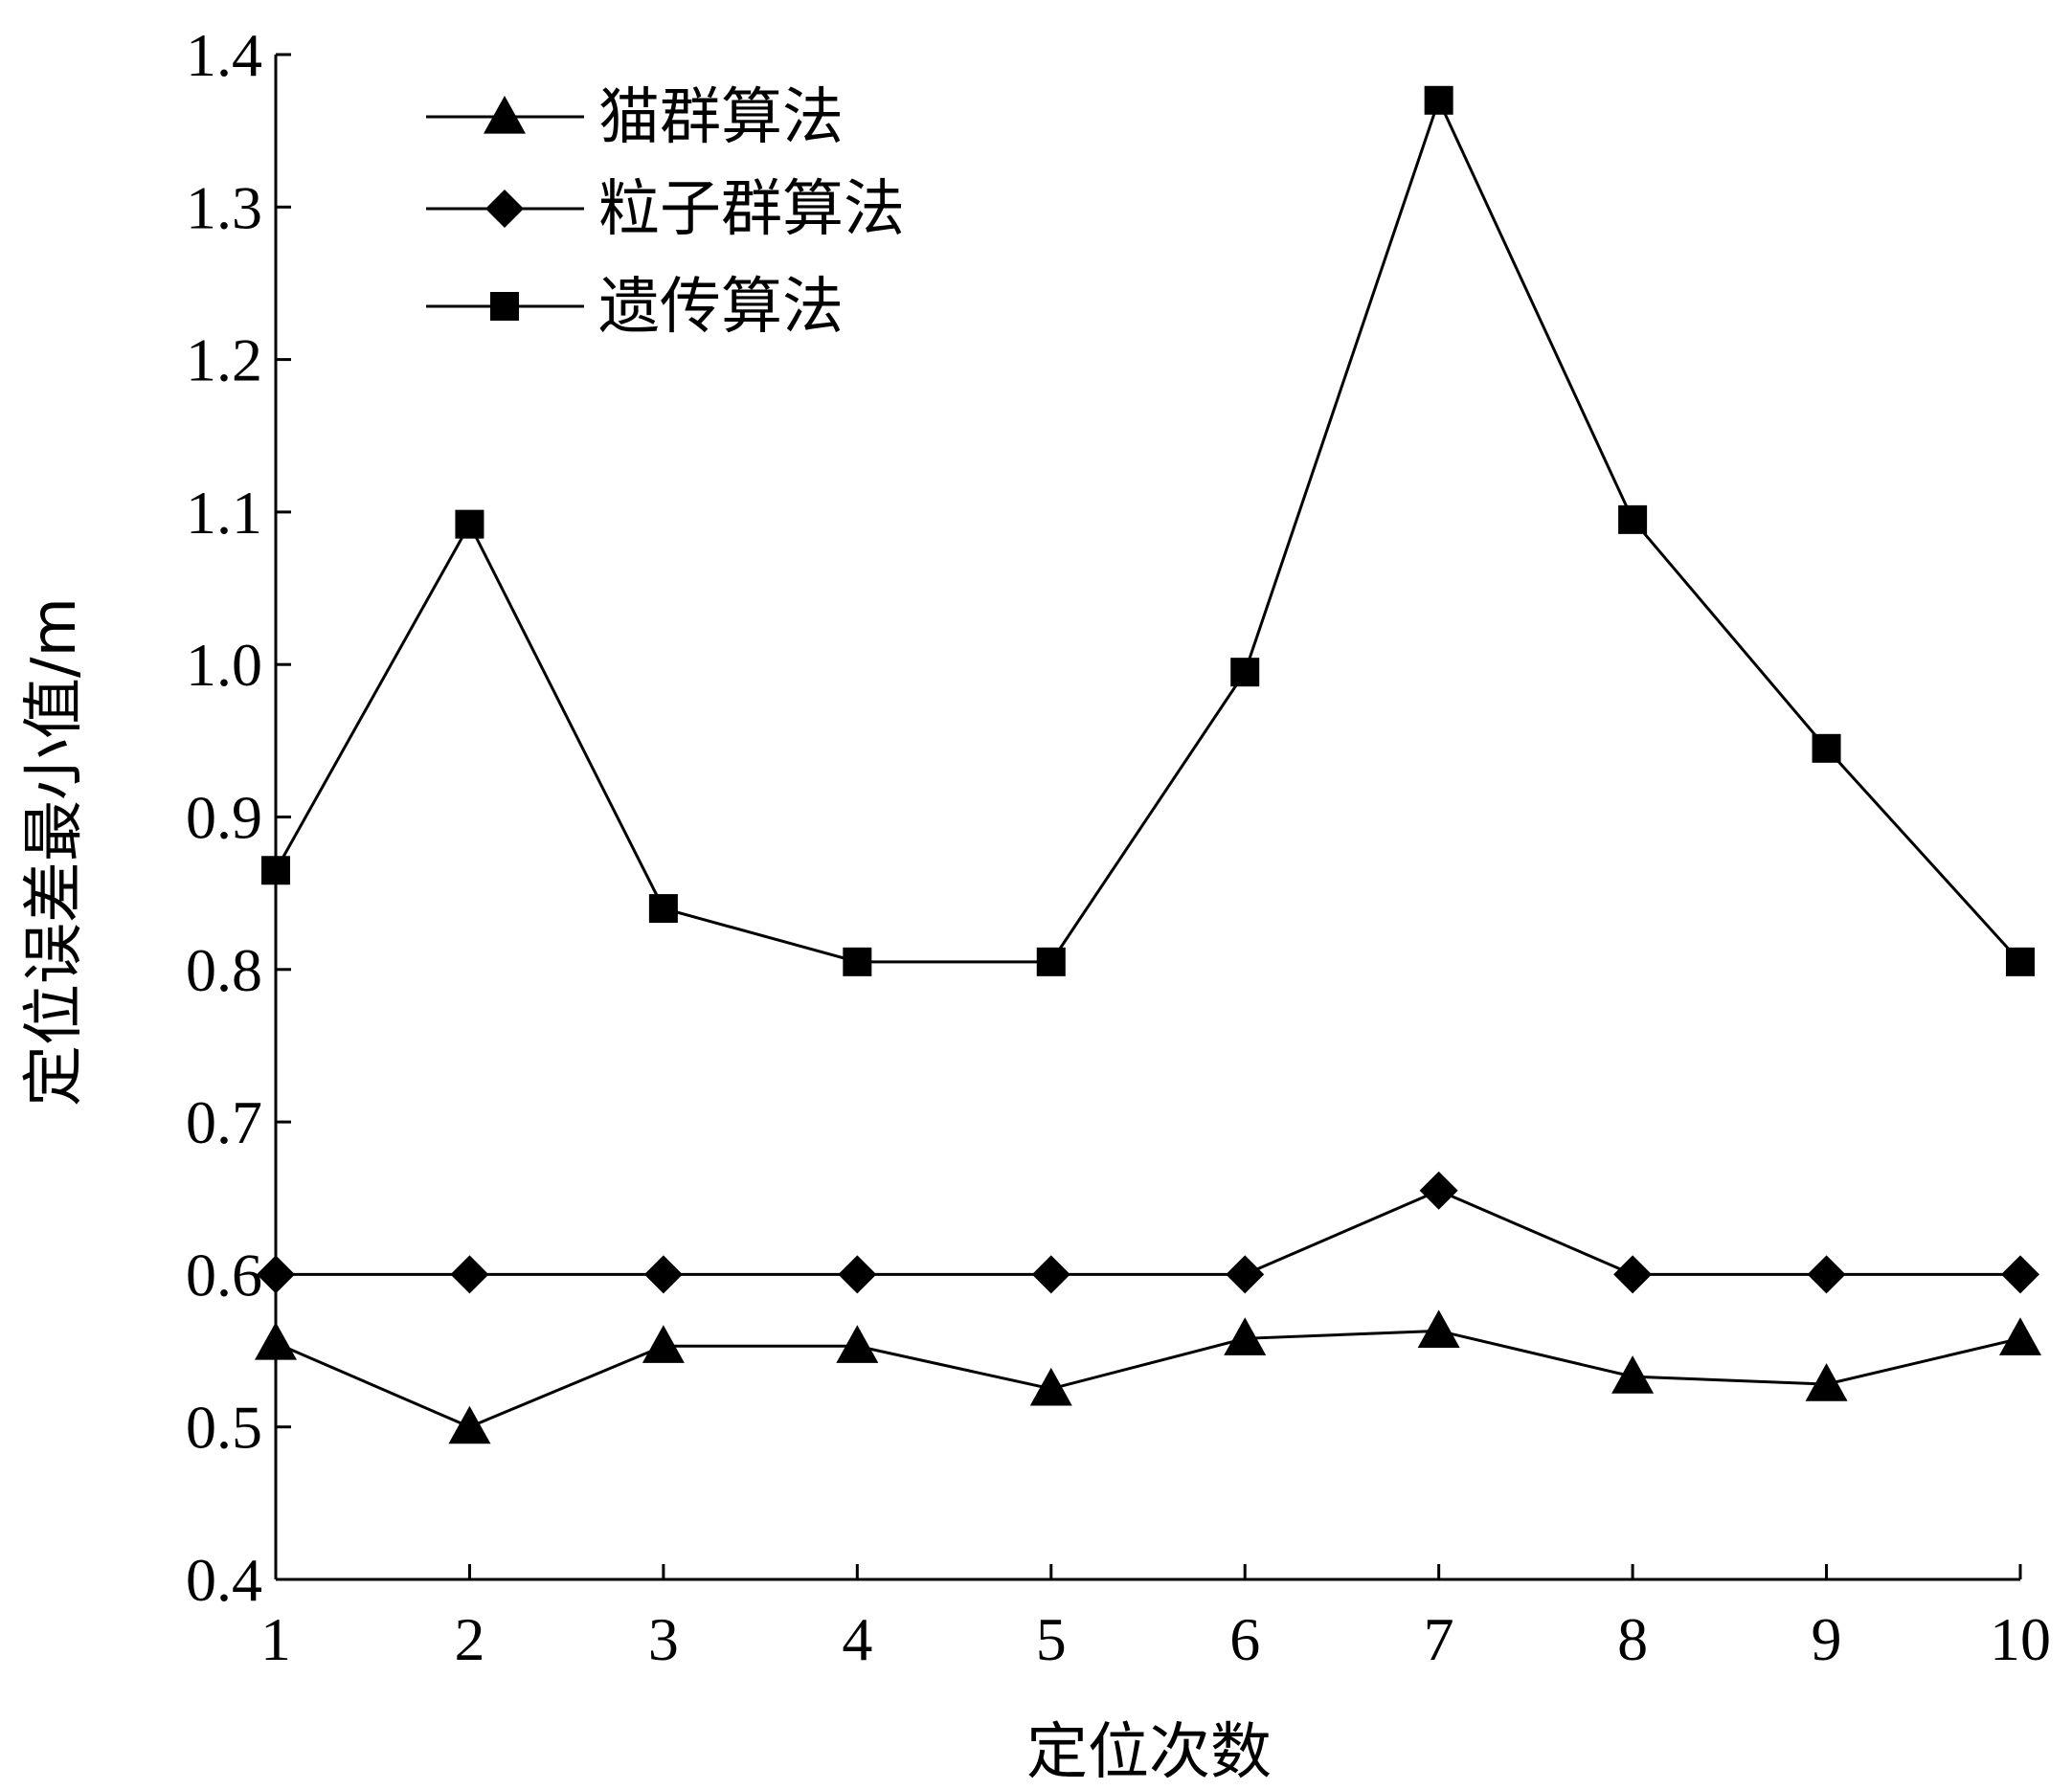 This screenshot has height=1790, width=2072. Describe the element at coordinates (504, 306) in the screenshot. I see `legend-marker-square` at that location.